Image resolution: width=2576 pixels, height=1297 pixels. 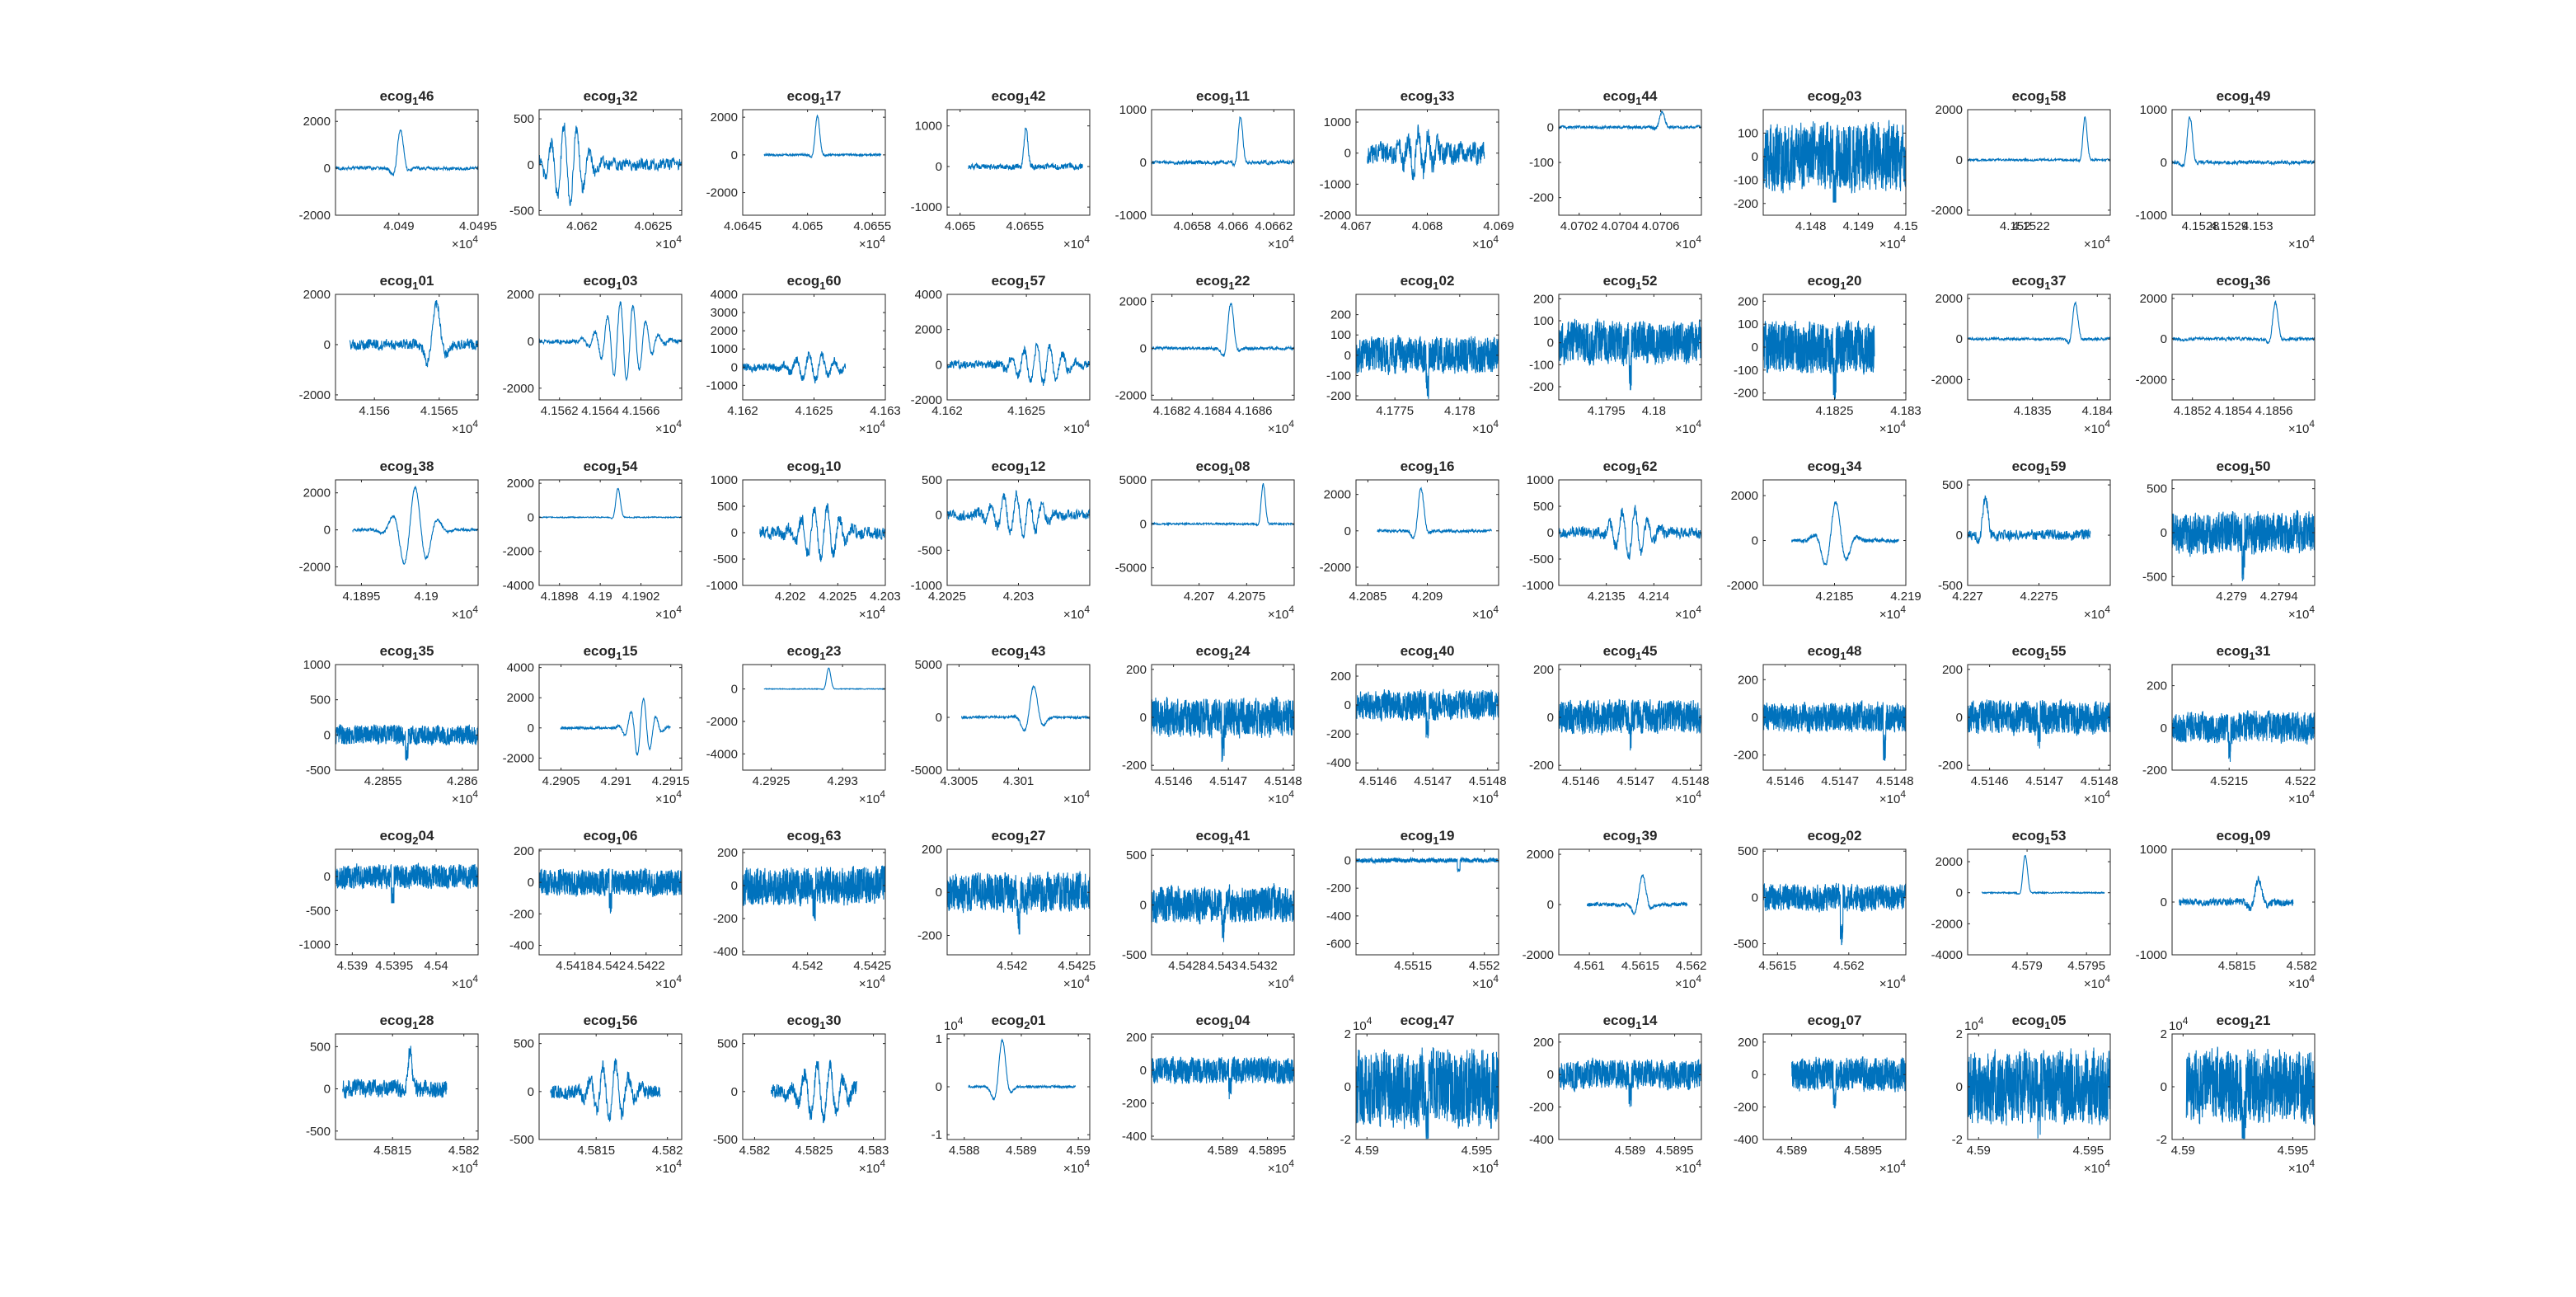 I want to click on x-tick-label: 4.1682, so click(x=1172, y=411).